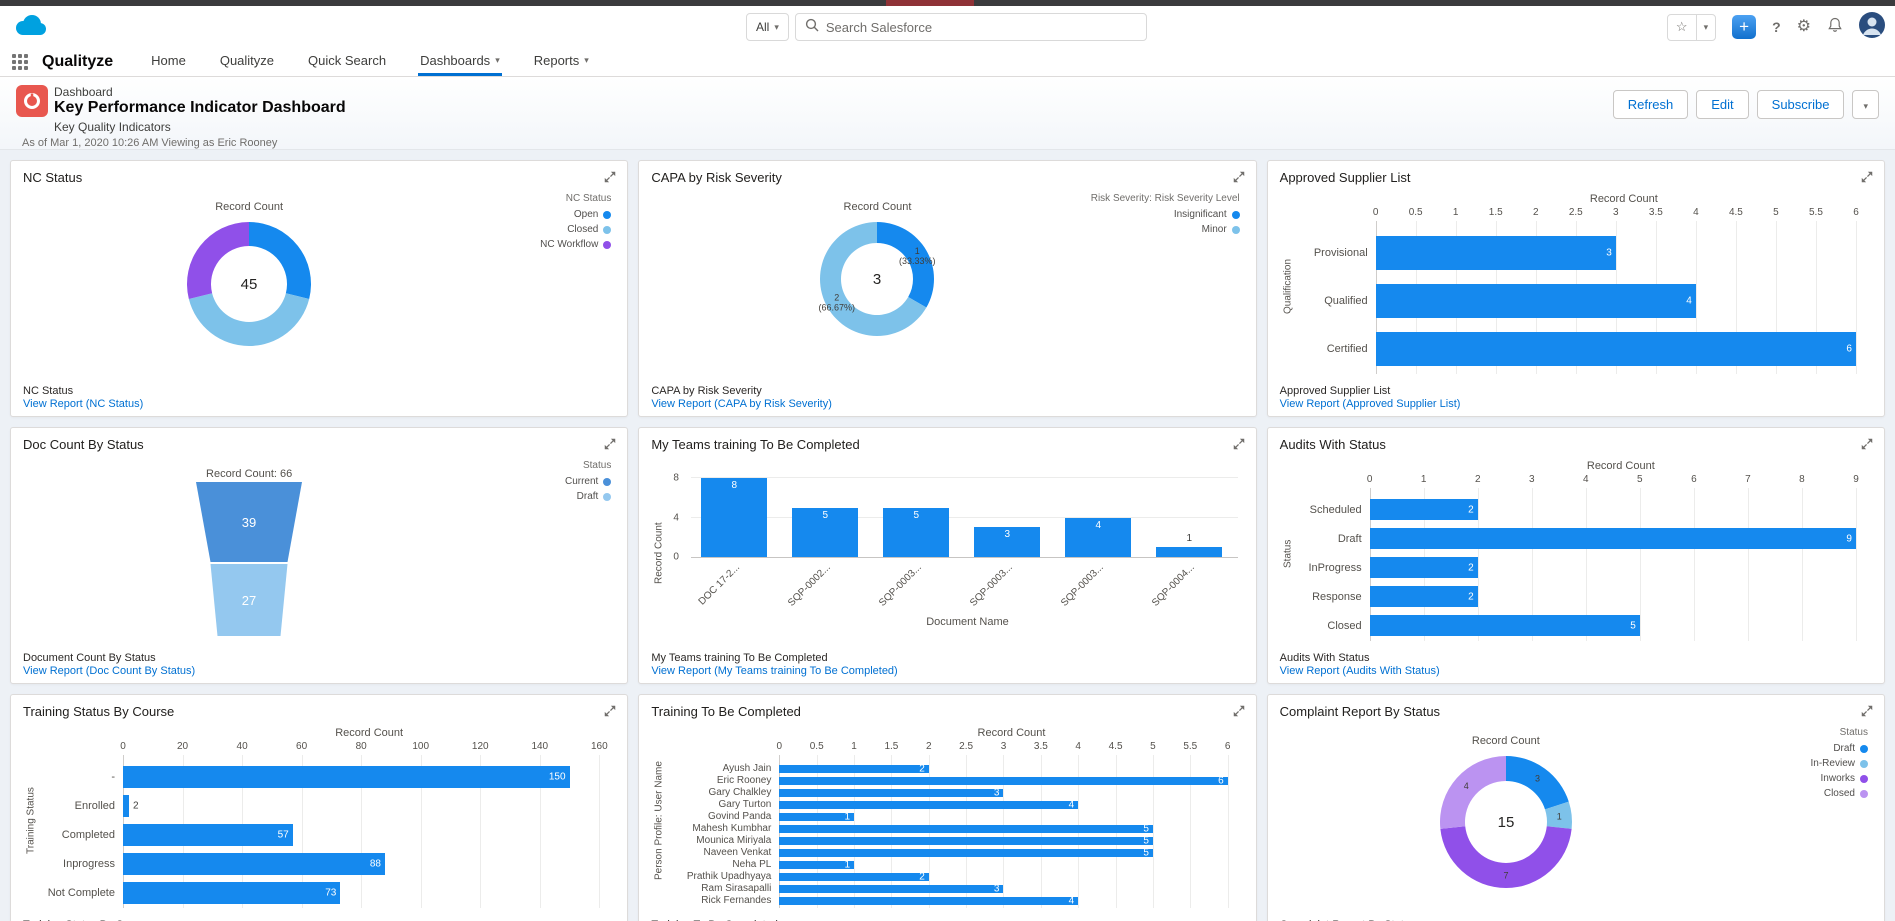 This screenshot has height=921, width=1895. I want to click on axis-tick: 5.5, so click(1816, 212).